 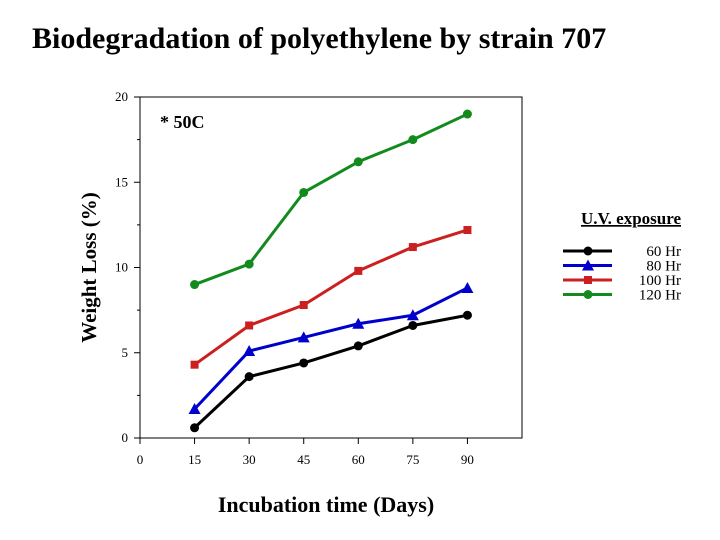 What do you see at coordinates (140, 459) in the screenshot?
I see `x-tick-label: 0` at bounding box center [140, 459].